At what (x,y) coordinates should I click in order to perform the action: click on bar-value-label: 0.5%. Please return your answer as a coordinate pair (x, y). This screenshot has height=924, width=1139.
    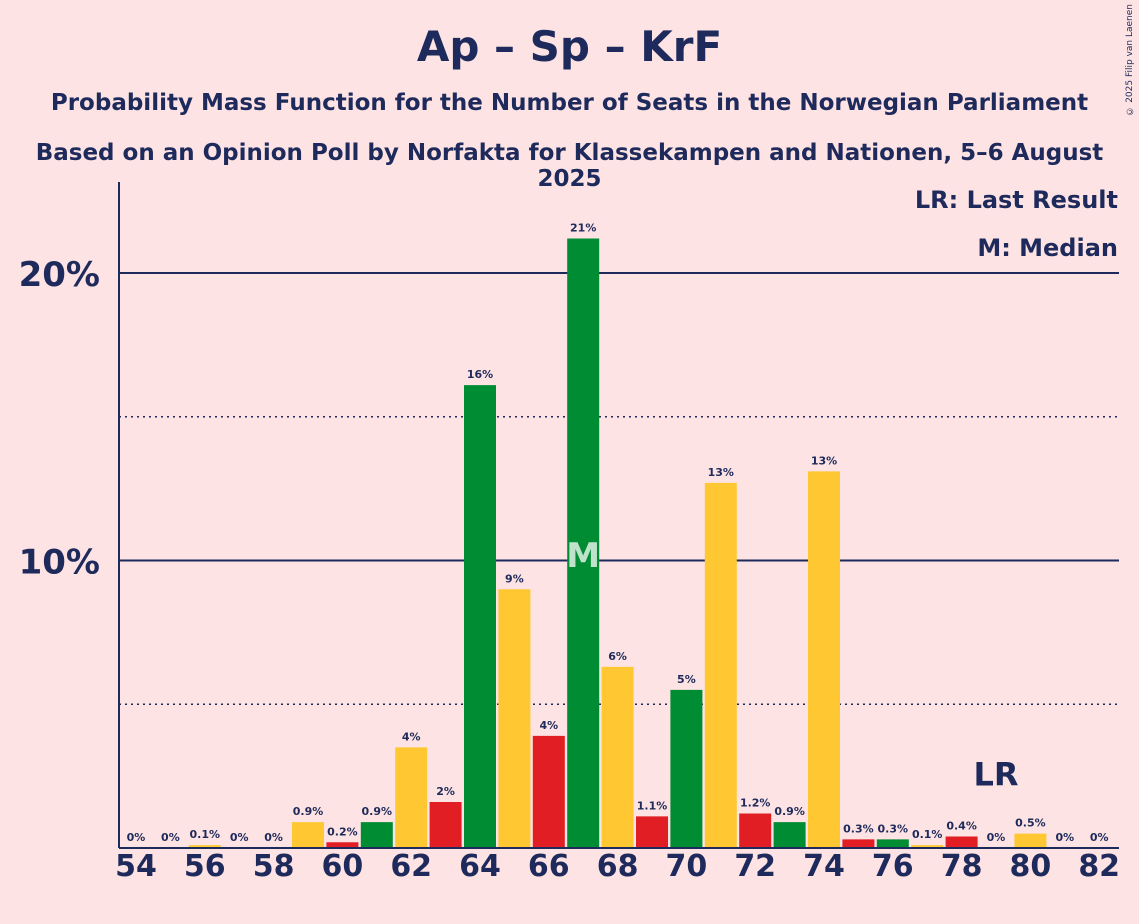
    Looking at the image, I should click on (1030, 823).